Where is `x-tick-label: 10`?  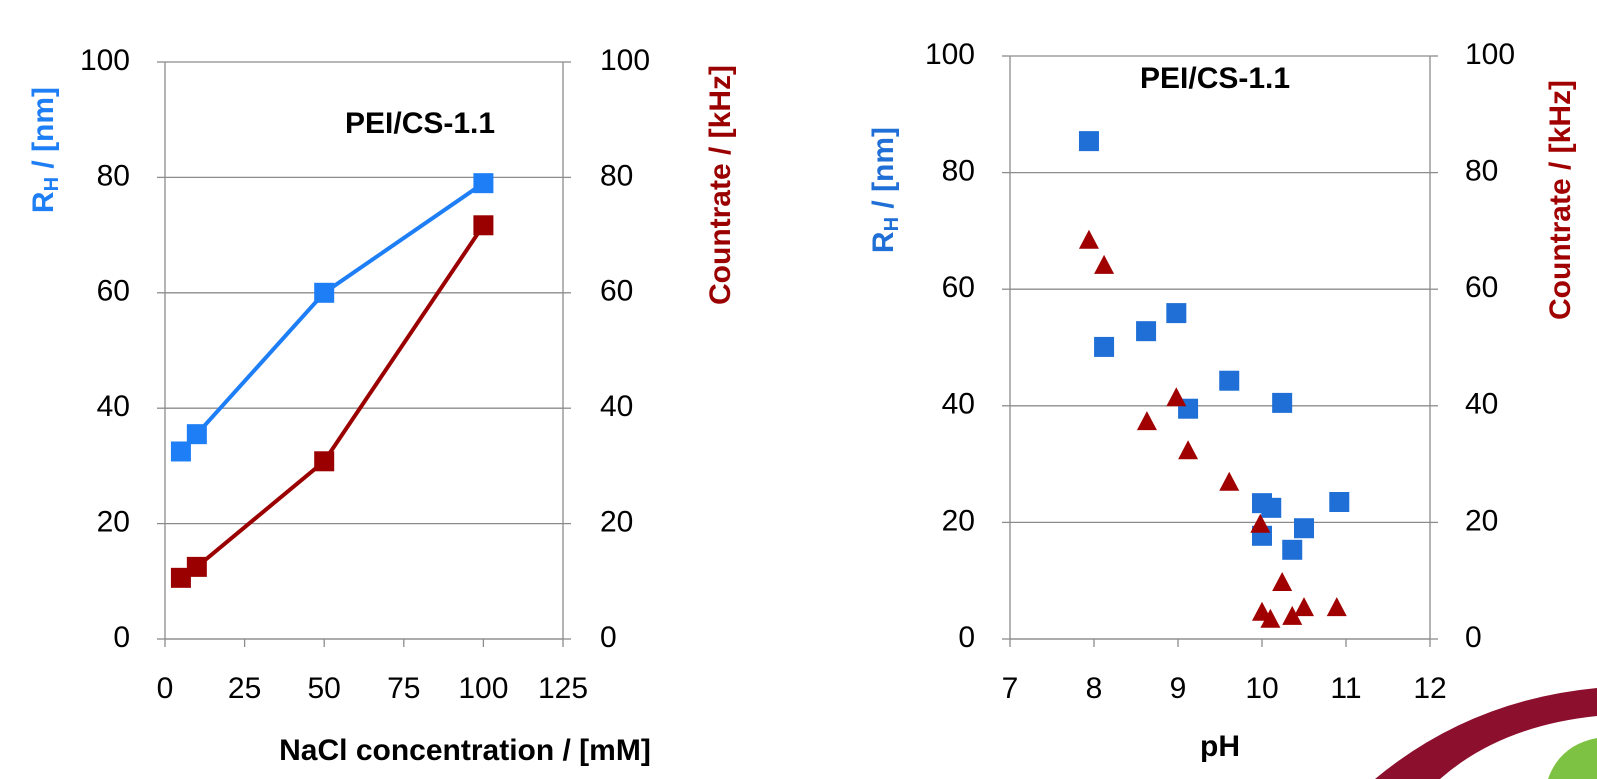 x-tick-label: 10 is located at coordinates (1261, 688).